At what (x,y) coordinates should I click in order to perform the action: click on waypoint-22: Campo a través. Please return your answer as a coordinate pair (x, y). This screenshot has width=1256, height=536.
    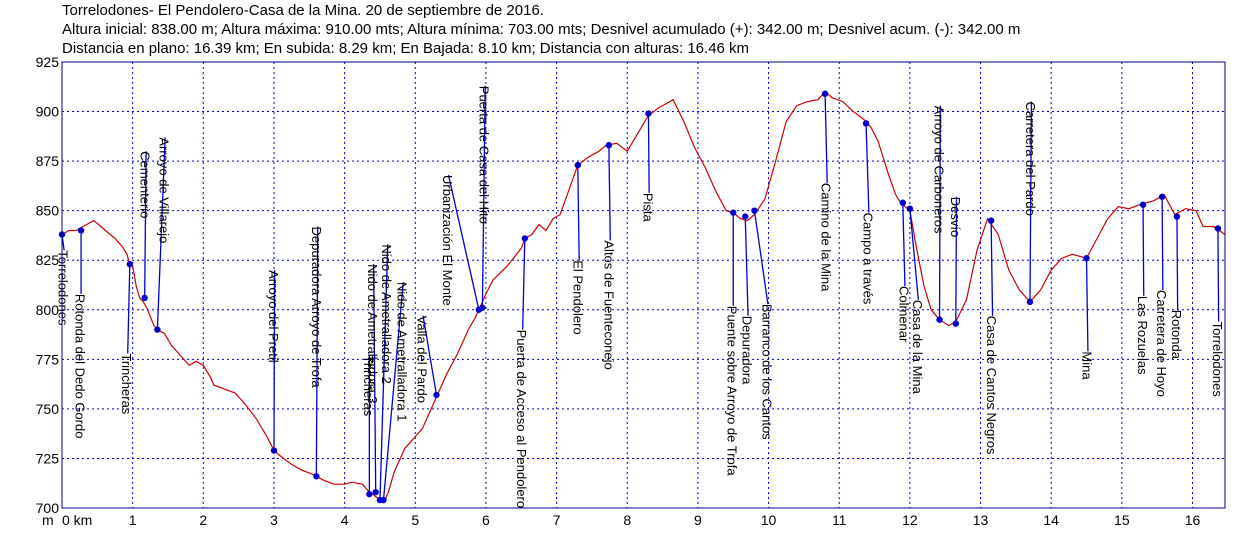
    Looking at the image, I should click on (867, 212).